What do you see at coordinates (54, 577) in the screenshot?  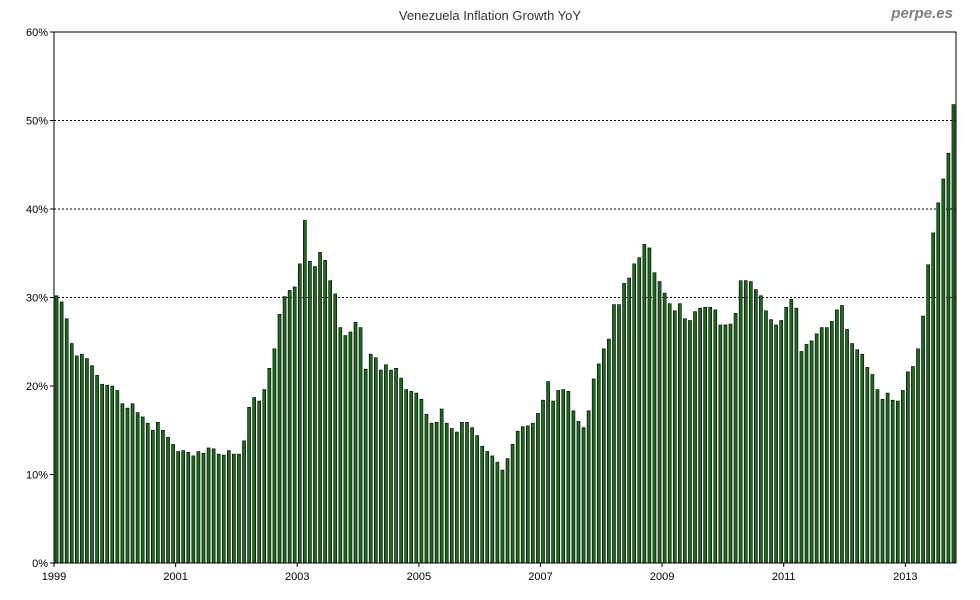 I see `x-tick-label: 1999` at bounding box center [54, 577].